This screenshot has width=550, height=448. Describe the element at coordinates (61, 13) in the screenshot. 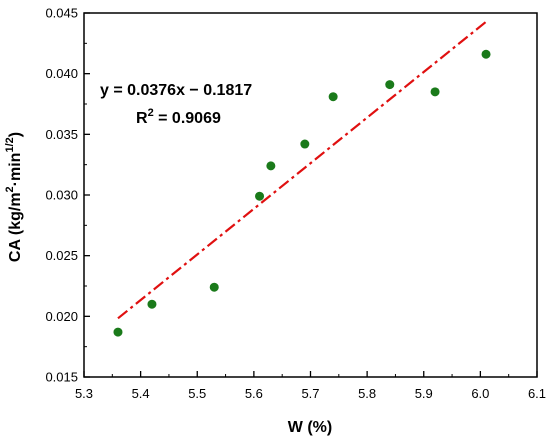

I see `y-tick-label: 0.045` at that location.